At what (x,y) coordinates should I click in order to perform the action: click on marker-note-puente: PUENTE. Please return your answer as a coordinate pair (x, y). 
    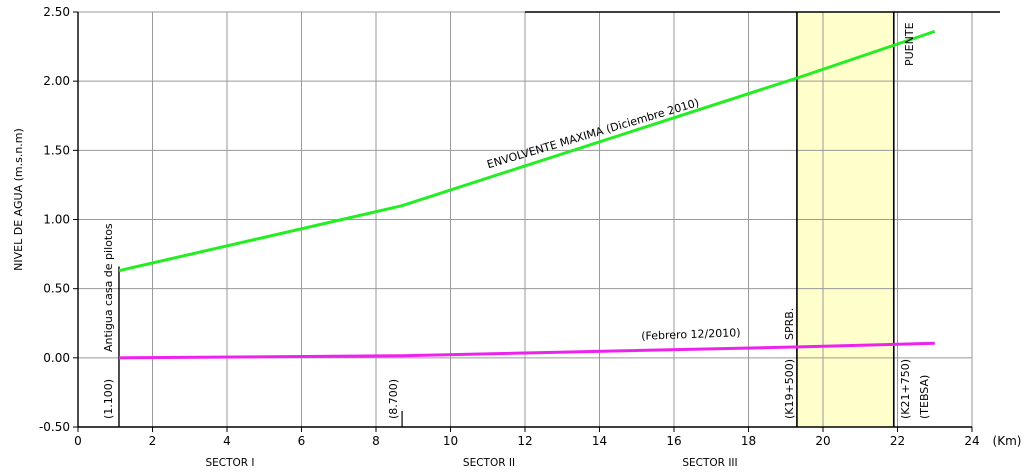
    Looking at the image, I should click on (909, 44).